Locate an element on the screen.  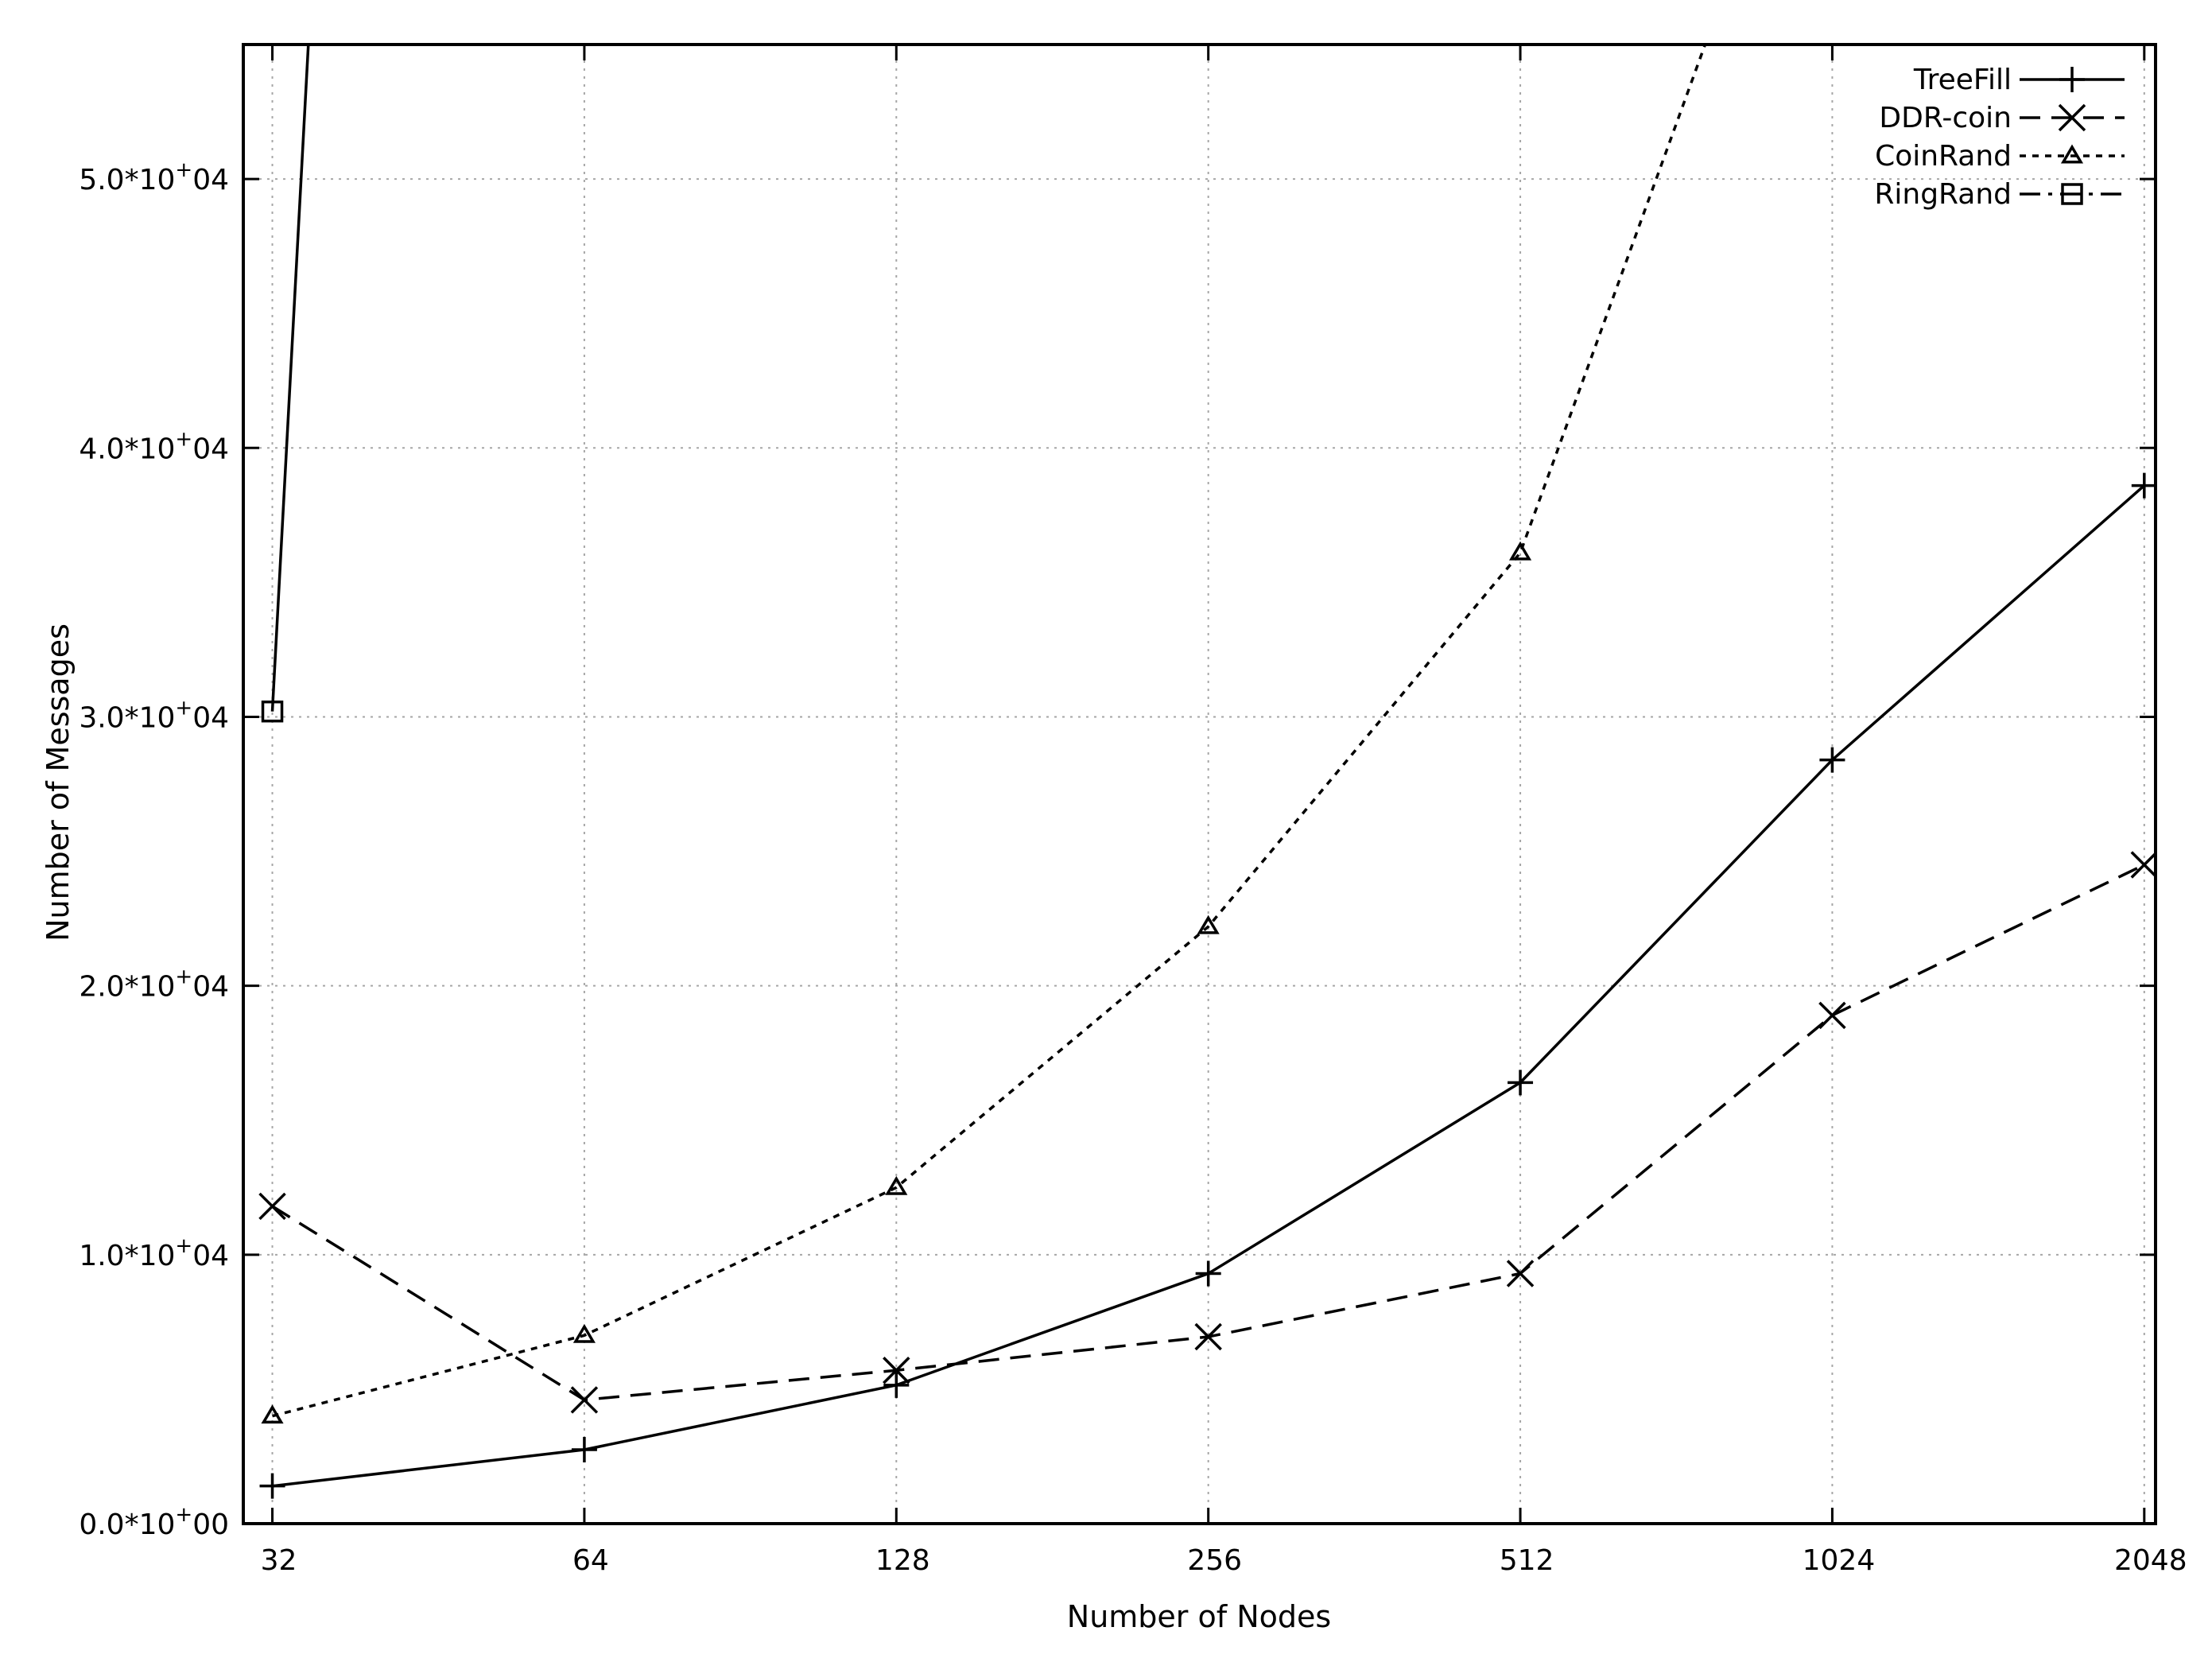
legend-marker-coinrand is located at coordinates (2072, 154).